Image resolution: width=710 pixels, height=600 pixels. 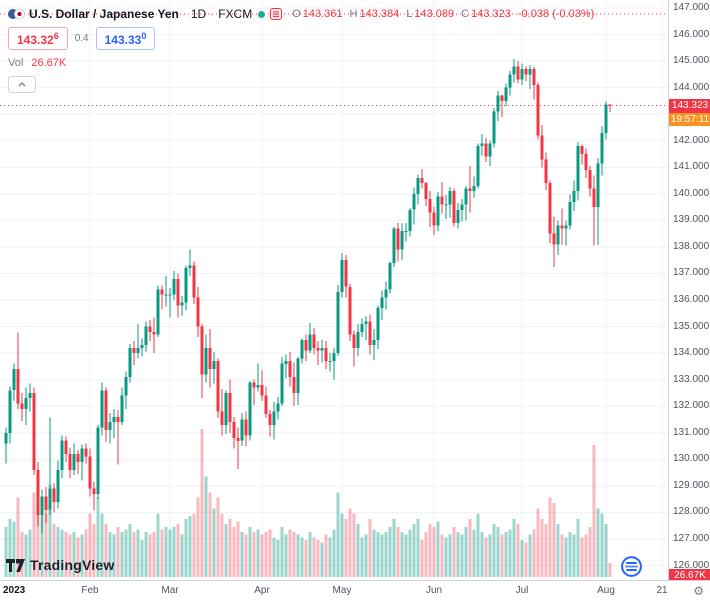 What do you see at coordinates (691, 166) in the screenshot?
I see `price-tick-label: 141.000` at bounding box center [691, 166].